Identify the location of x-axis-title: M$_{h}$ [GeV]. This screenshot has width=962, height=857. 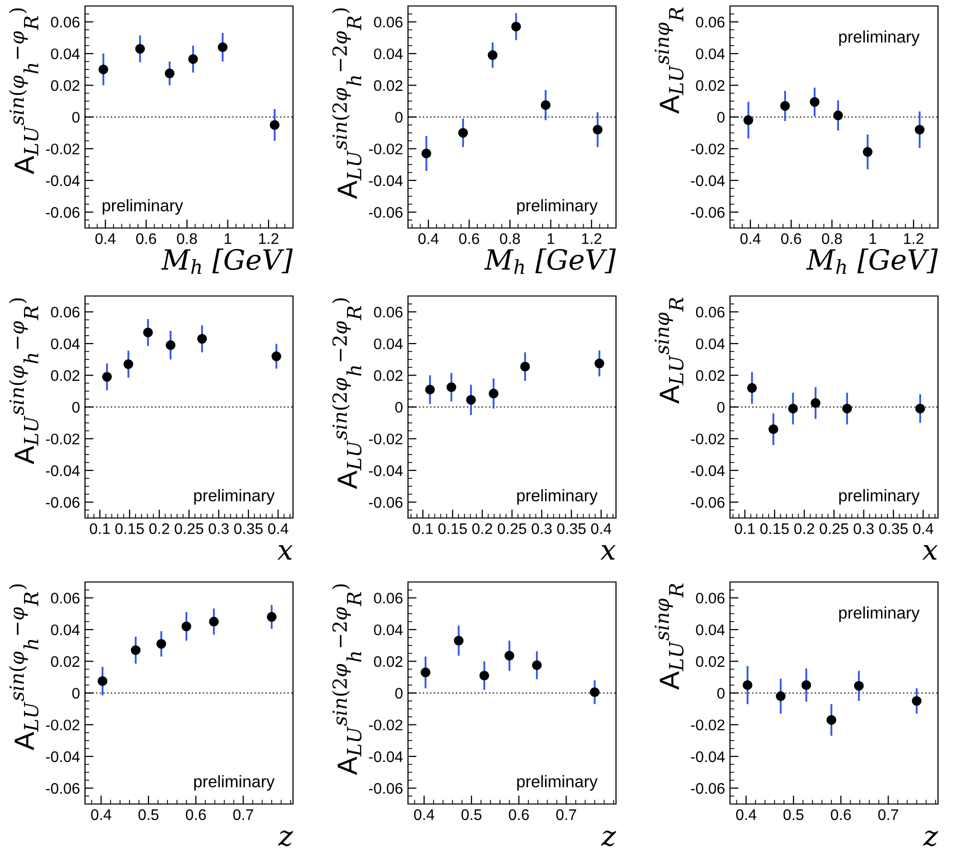
(227, 261).